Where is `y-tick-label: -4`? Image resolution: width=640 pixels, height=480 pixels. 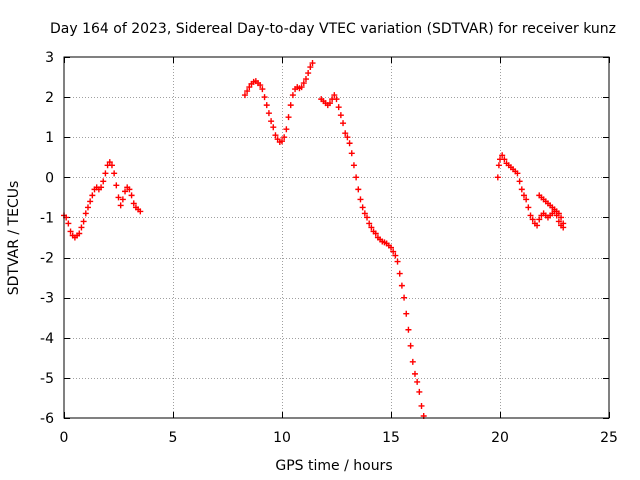
y-tick-label: -4 is located at coordinates (47, 339).